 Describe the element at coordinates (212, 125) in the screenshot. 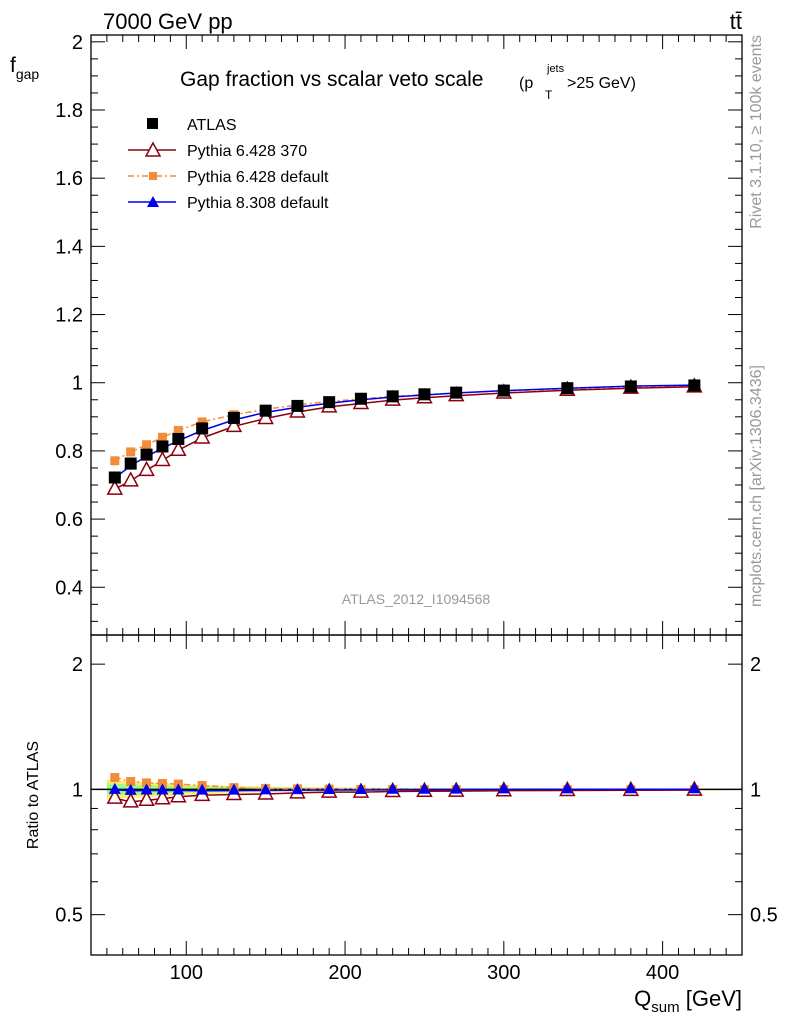

I see `legend-label-atlas: ATLAS` at that location.